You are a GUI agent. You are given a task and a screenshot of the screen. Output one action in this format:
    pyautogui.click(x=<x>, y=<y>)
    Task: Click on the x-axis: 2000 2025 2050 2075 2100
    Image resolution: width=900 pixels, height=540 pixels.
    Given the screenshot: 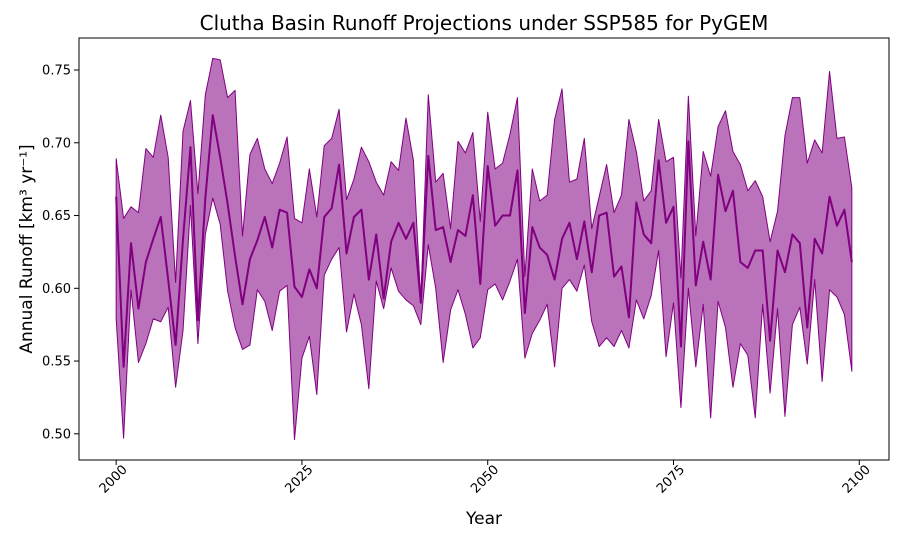 What is the action you would take?
    pyautogui.click(x=485, y=478)
    